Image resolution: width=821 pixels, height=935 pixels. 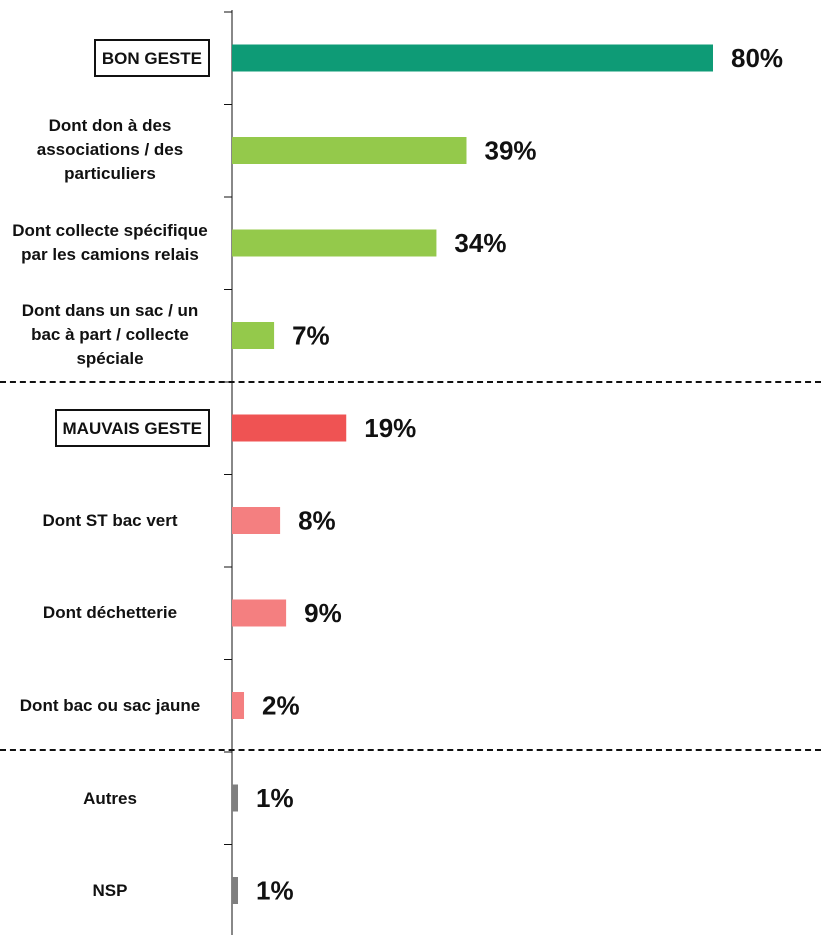 What do you see at coordinates (110, 890) in the screenshot?
I see `category-label: NSP` at bounding box center [110, 890].